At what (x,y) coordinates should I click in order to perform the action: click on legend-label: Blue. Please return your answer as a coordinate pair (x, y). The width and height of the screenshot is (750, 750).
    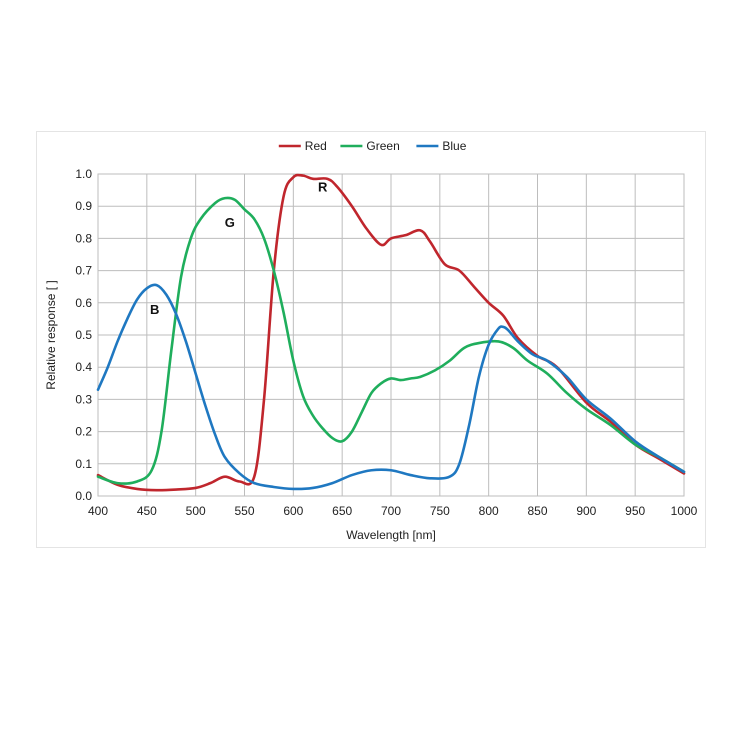
    Looking at the image, I should click on (454, 146).